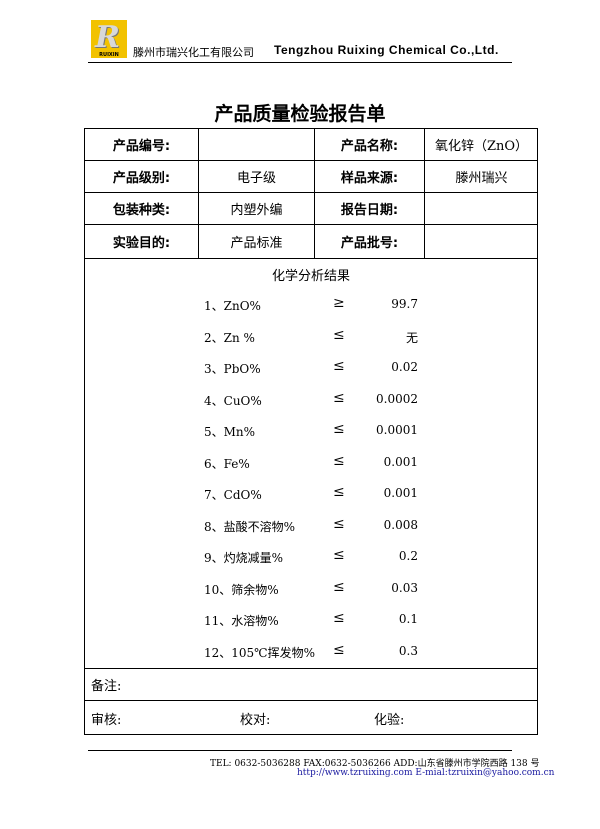  Describe the element at coordinates (369, 210) in the screenshot. I see `info-label2-2: 报告日期:` at that location.